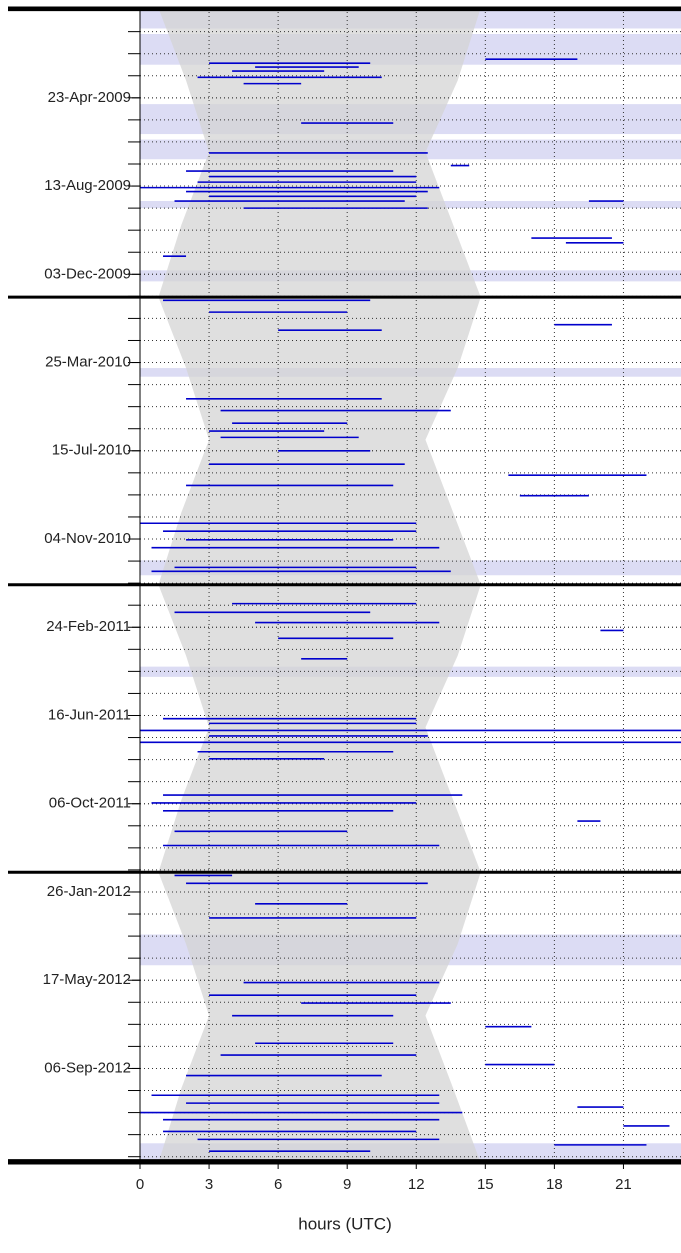  I want to click on x-tick-label: 12, so click(416, 1184).